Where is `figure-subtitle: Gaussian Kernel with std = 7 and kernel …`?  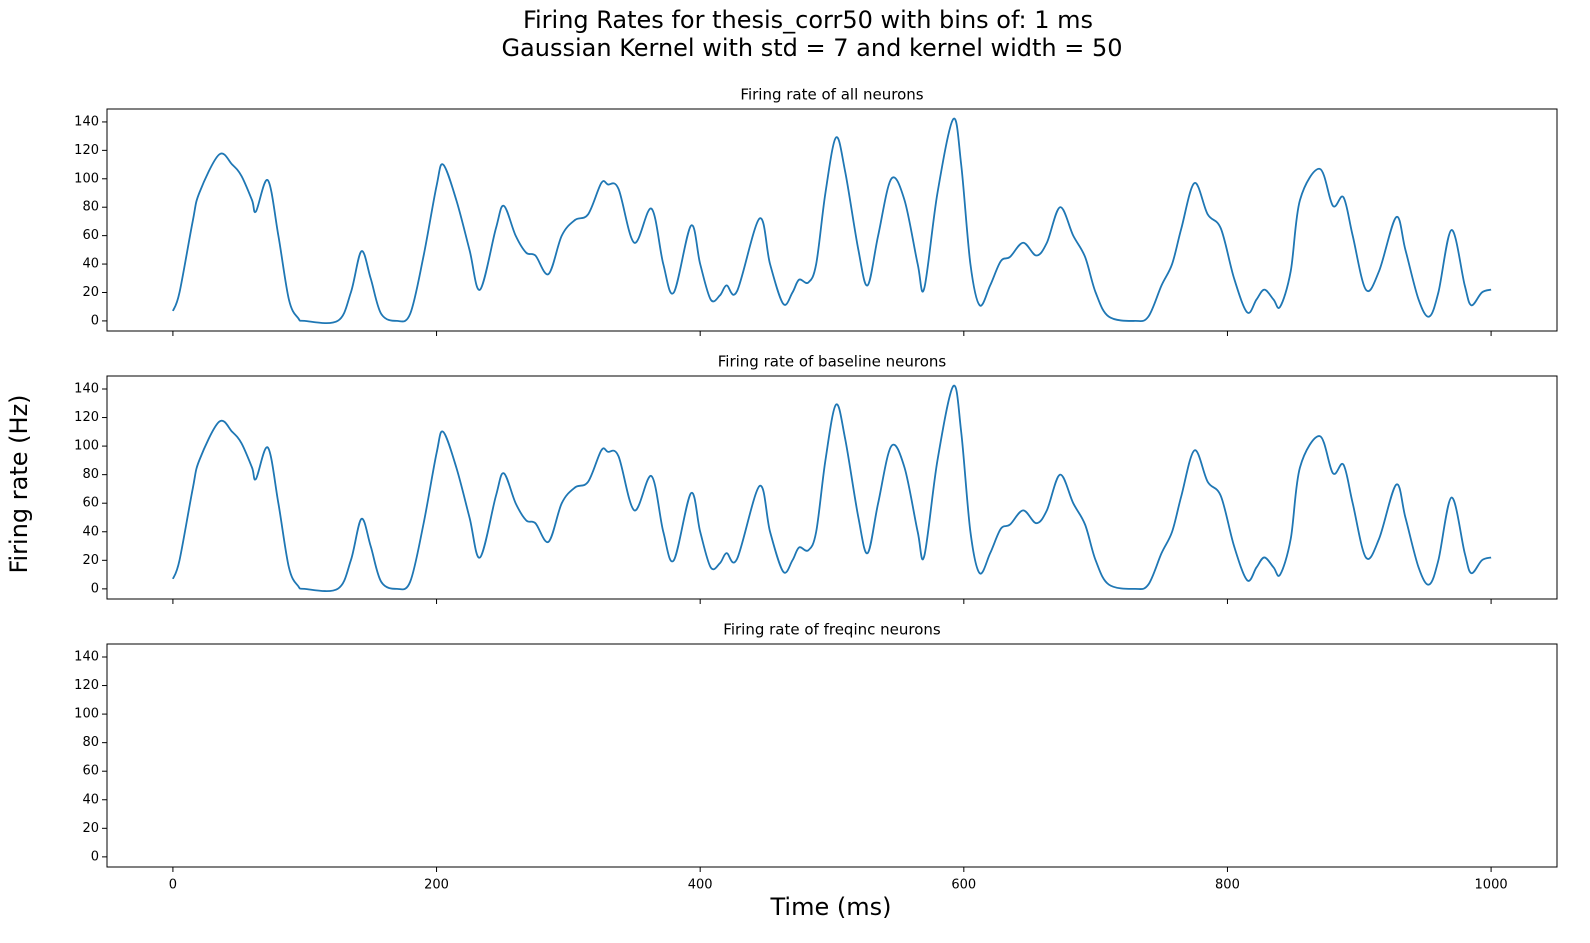
figure-subtitle: Gaussian Kernel with std = 7 and kernel … is located at coordinates (811, 48).